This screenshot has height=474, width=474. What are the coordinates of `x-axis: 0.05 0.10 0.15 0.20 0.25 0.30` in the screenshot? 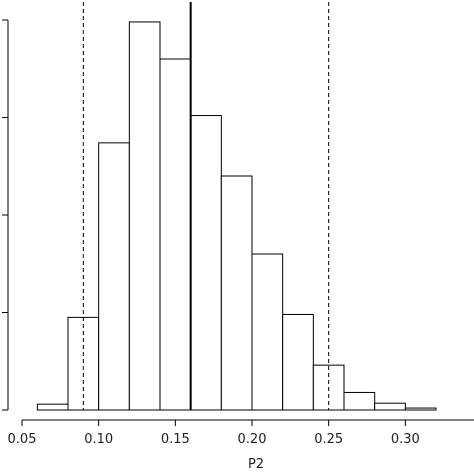 It's located at (241, 433).